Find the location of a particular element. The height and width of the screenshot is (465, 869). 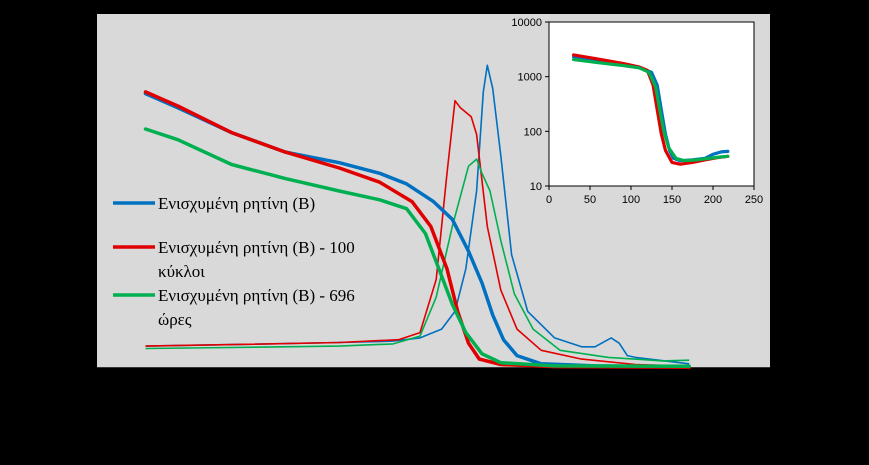

legend-label: Ενισχυμένη ρητίνη (Β) - 100 is located at coordinates (256, 247).